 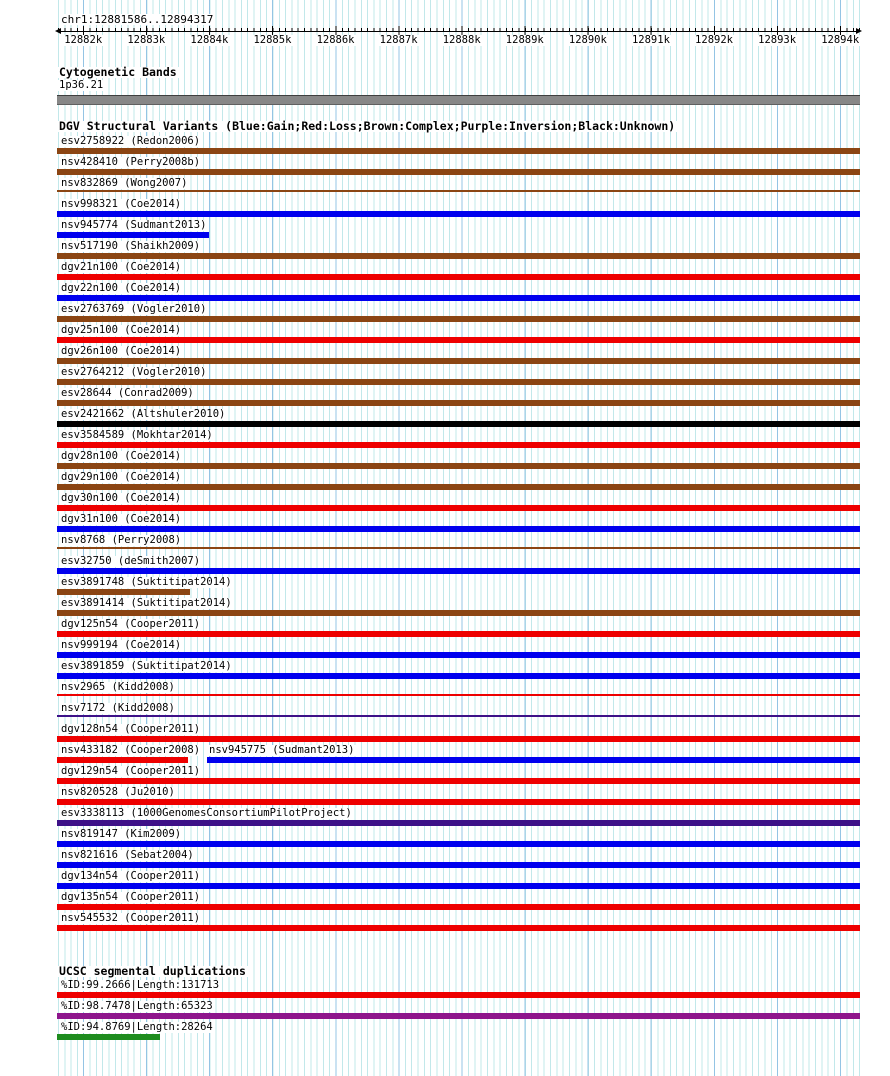 What do you see at coordinates (650, 40) in the screenshot?
I see `ruler-tick-label: 12891k` at bounding box center [650, 40].